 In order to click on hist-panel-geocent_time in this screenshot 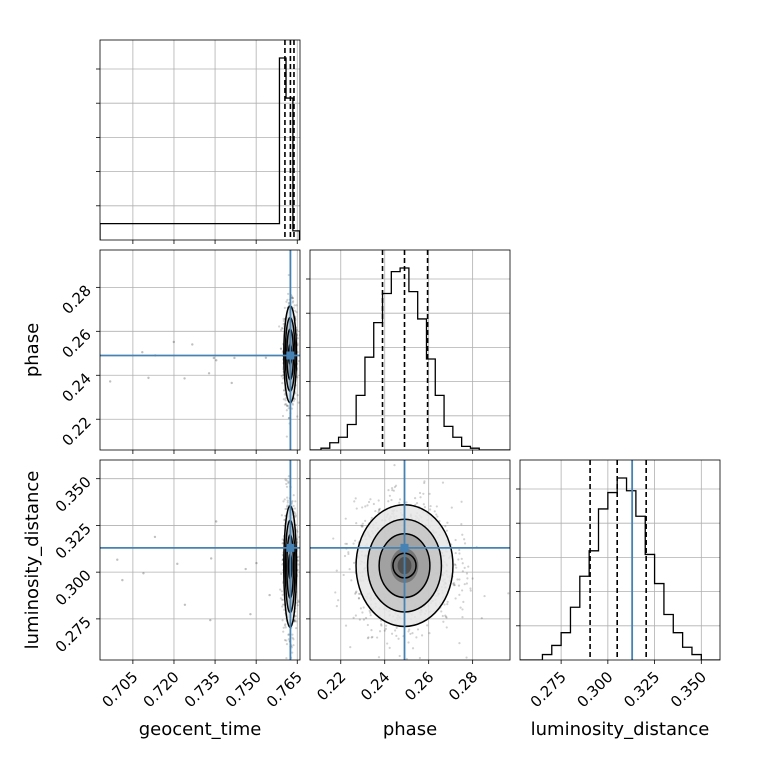, I will do `click(198, 141)`.